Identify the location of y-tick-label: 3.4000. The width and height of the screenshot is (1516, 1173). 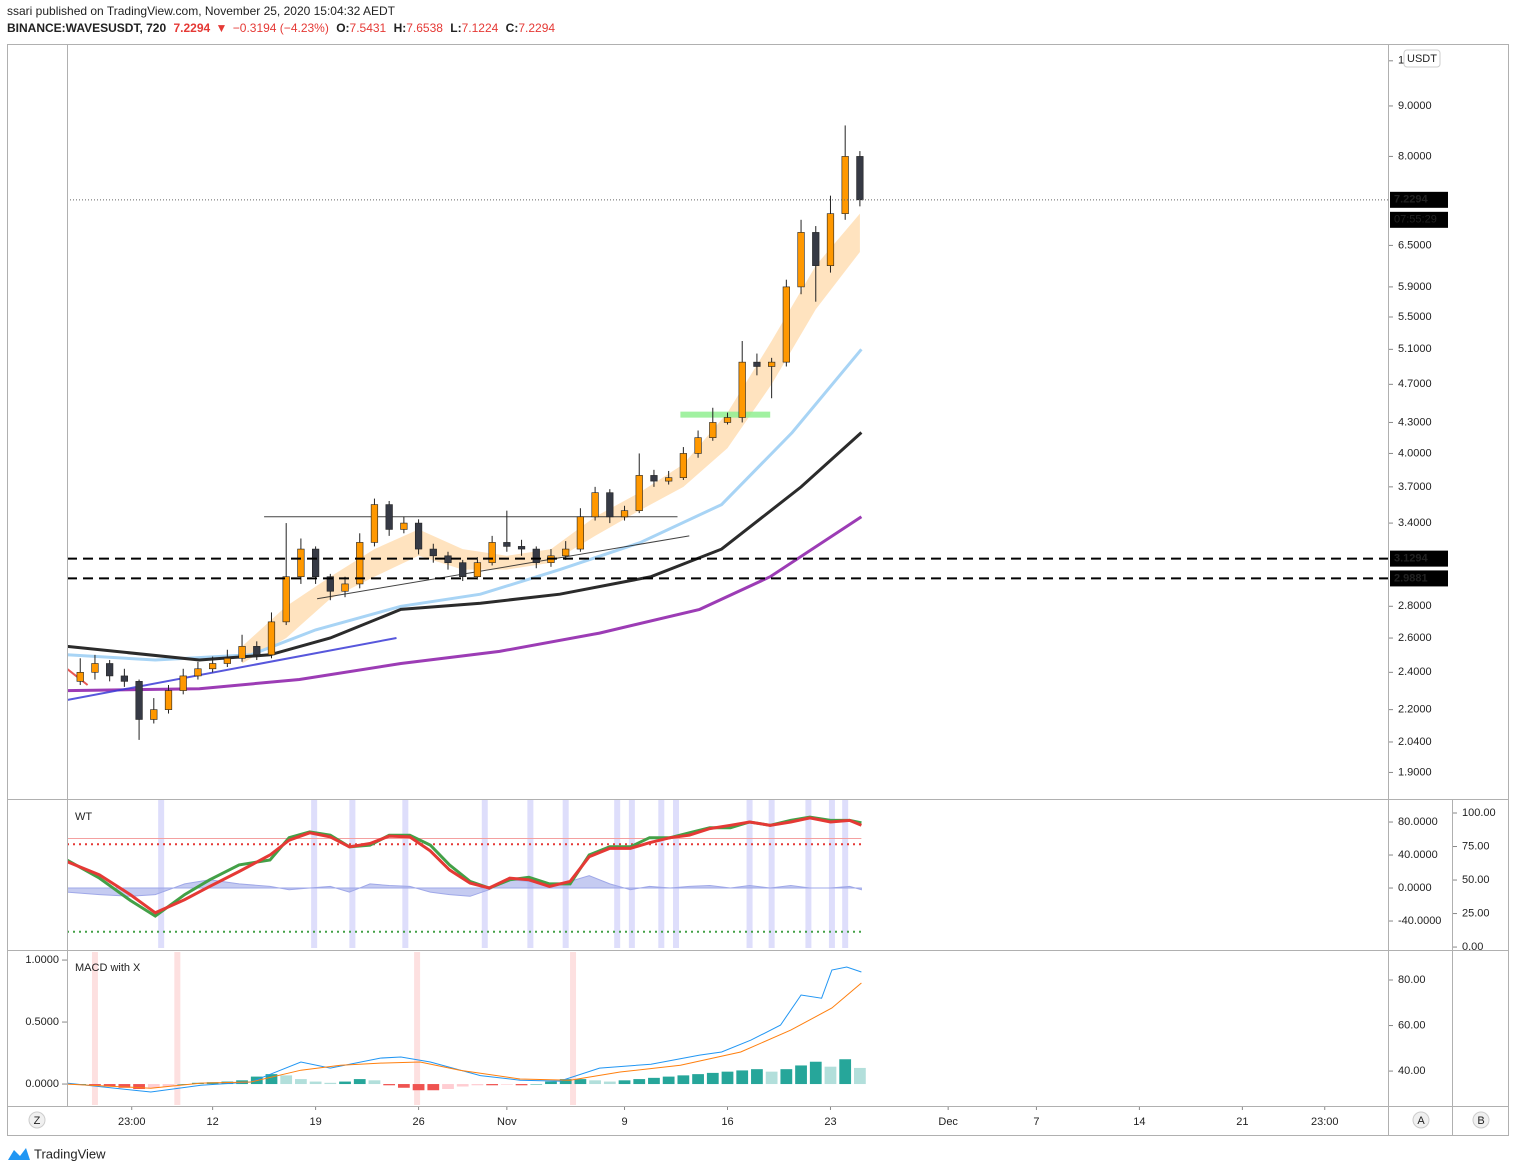
(1415, 523).